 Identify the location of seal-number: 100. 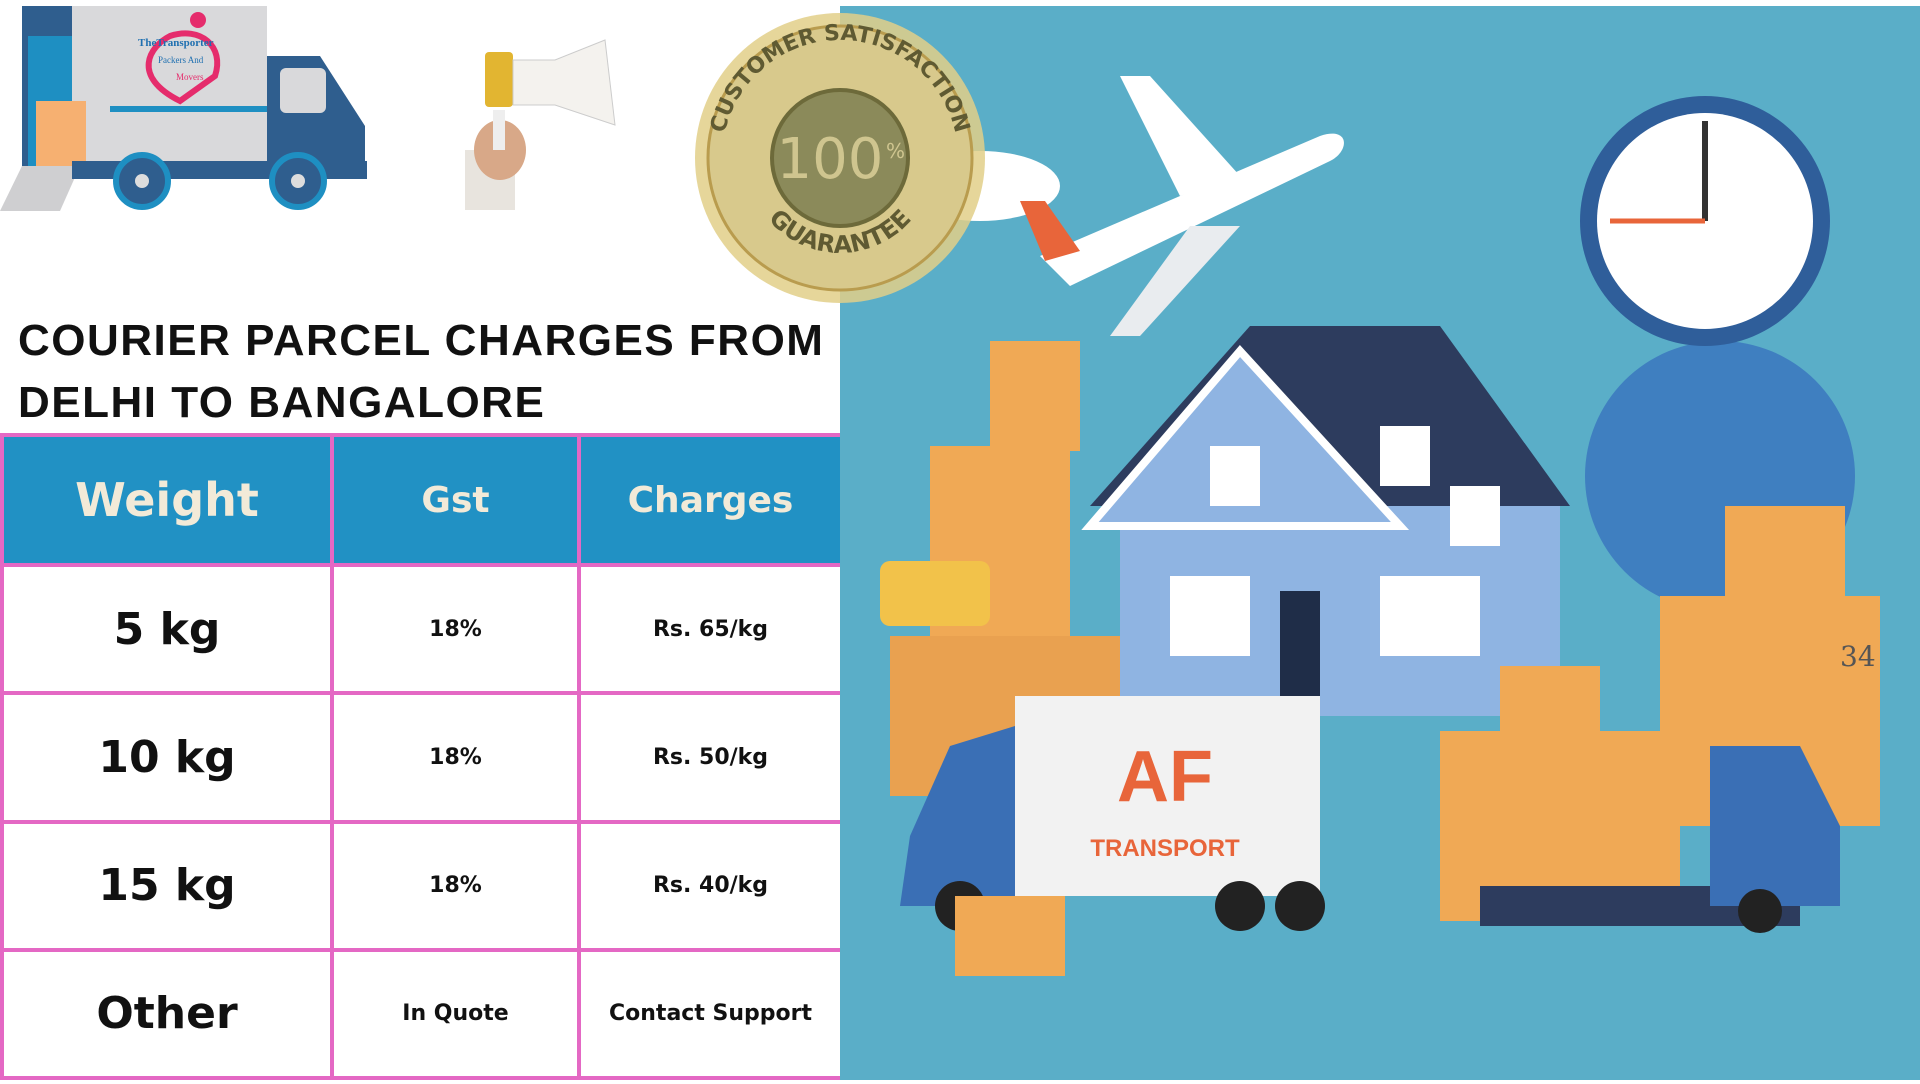
(830, 159).